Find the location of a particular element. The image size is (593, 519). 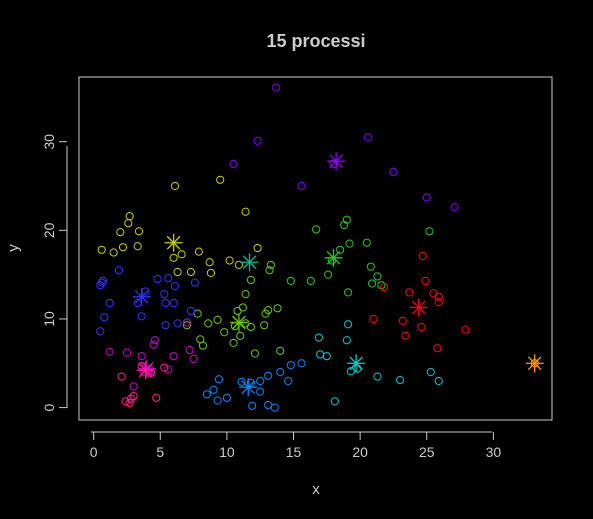

x-tick-label: 25 is located at coordinates (427, 452).